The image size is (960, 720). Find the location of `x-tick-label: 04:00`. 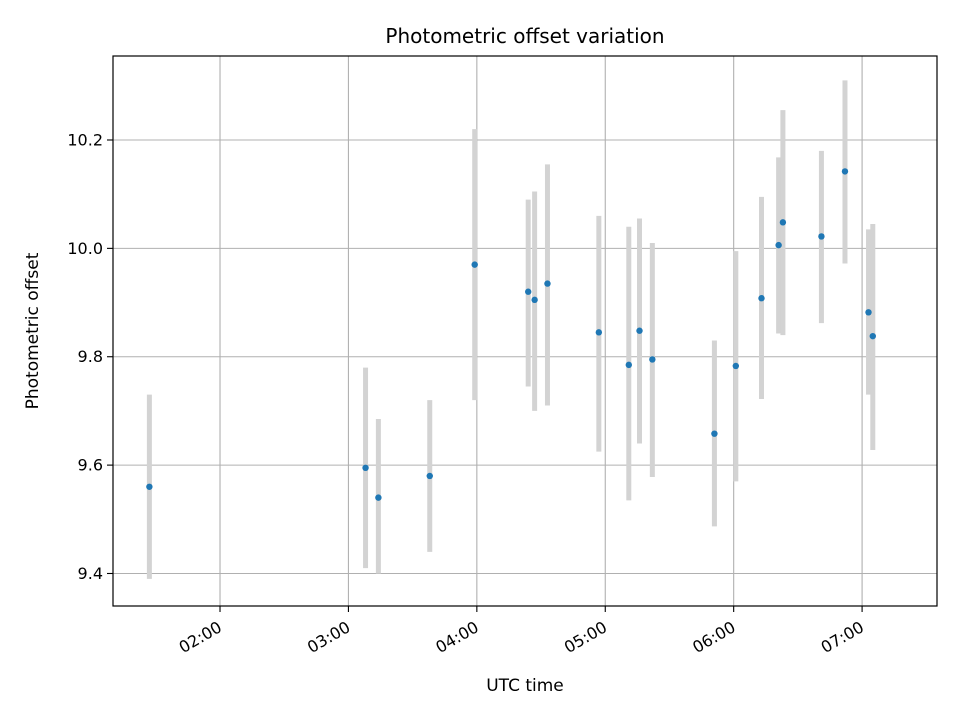

x-tick-label: 04:00 is located at coordinates (456, 637).